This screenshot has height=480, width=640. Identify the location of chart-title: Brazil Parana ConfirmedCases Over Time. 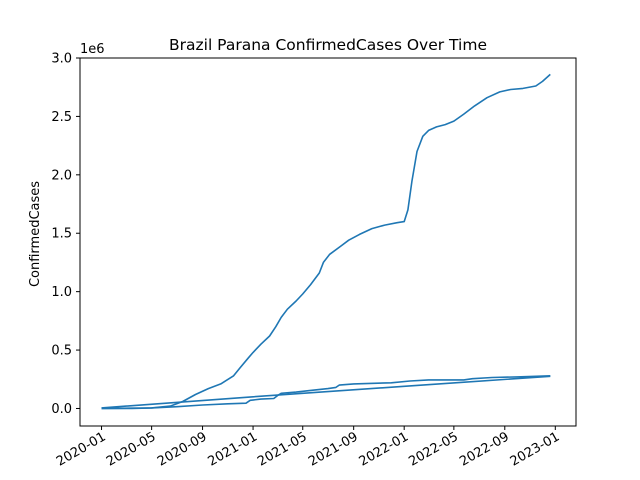
(328, 45).